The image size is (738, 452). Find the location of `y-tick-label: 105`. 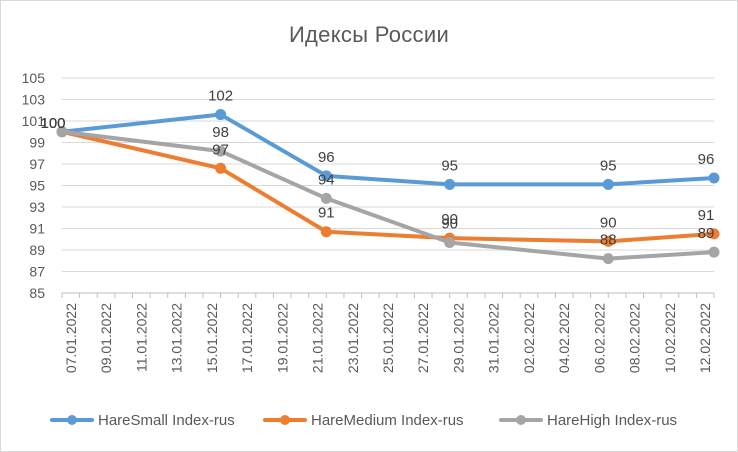

y-tick-label: 105 is located at coordinates (34, 78).